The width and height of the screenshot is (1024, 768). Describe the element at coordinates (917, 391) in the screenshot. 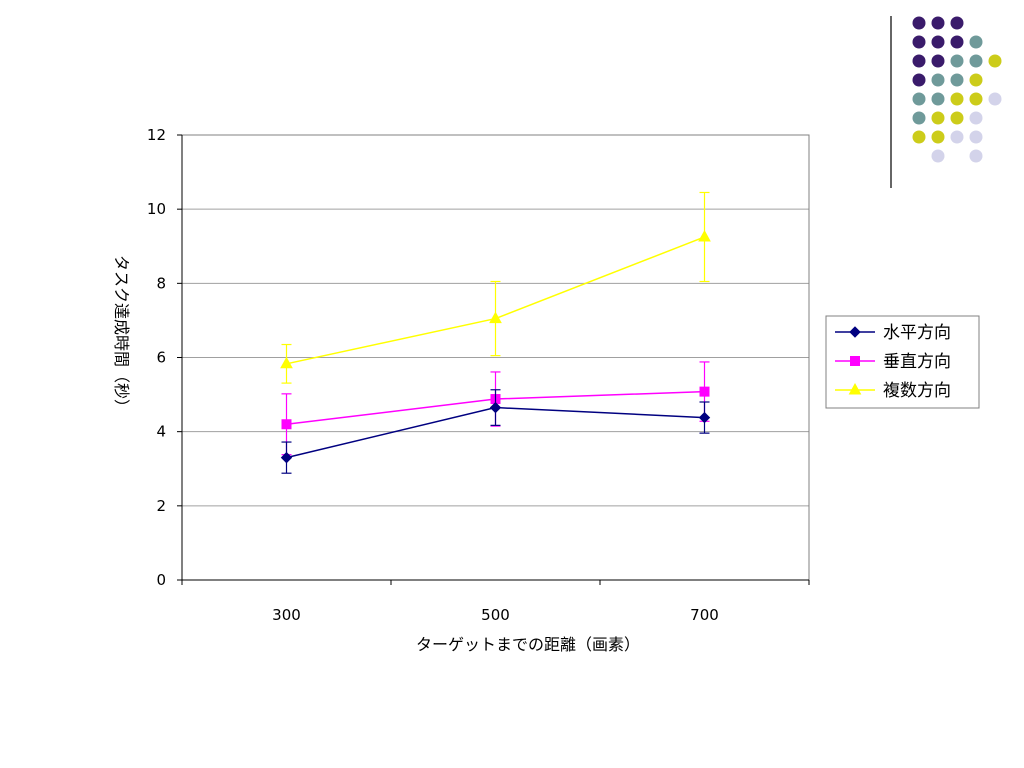

I see `legend-label: 複数方向` at that location.